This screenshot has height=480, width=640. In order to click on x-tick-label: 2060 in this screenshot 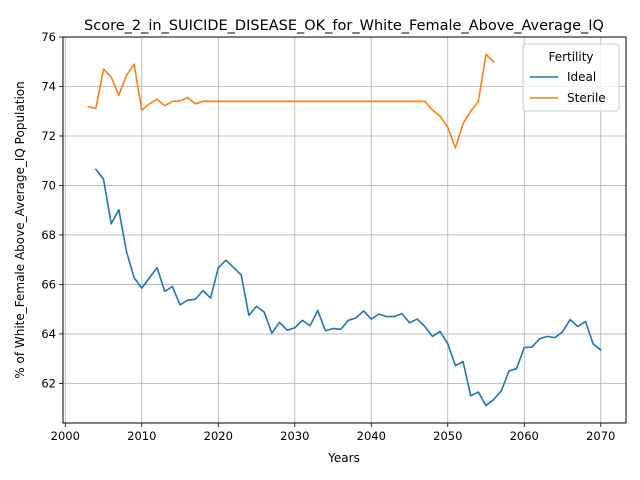, I will do `click(524, 436)`.